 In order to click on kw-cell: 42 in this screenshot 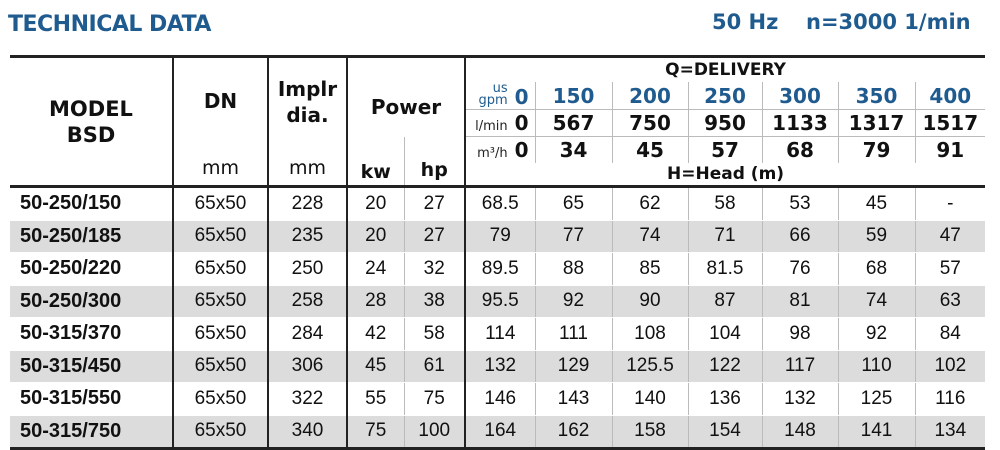, I will do `click(376, 334)`.